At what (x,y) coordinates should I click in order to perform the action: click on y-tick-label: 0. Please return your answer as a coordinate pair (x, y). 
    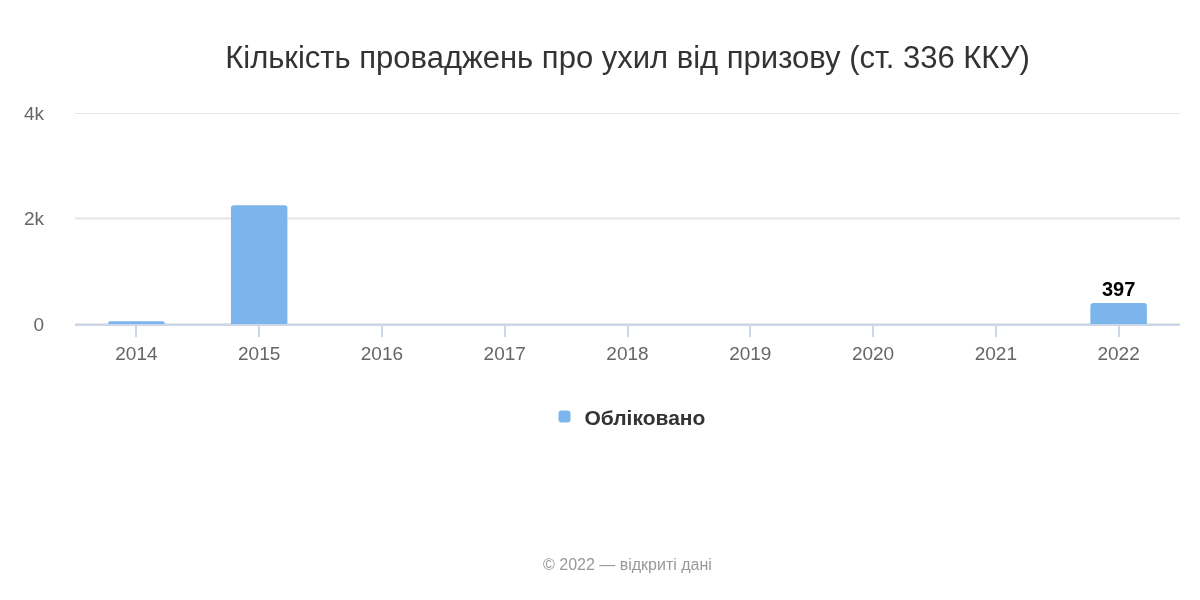
    Looking at the image, I should click on (38, 324).